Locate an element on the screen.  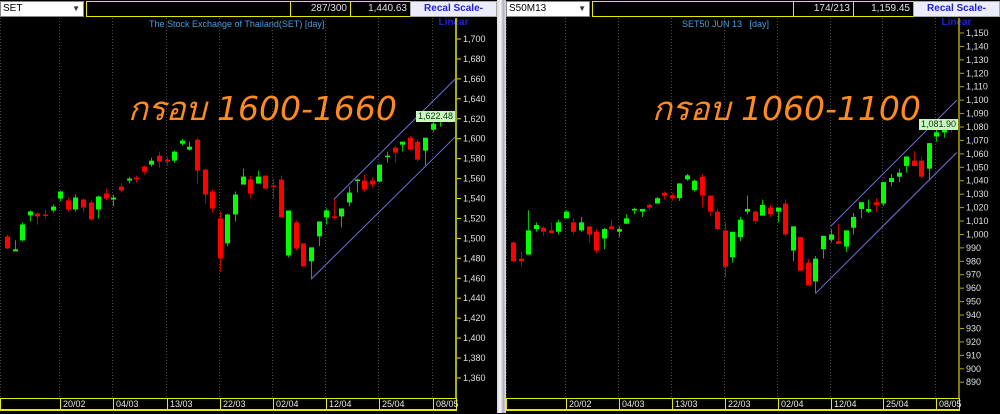
date-label: 12/04 is located at coordinates (352, 404).